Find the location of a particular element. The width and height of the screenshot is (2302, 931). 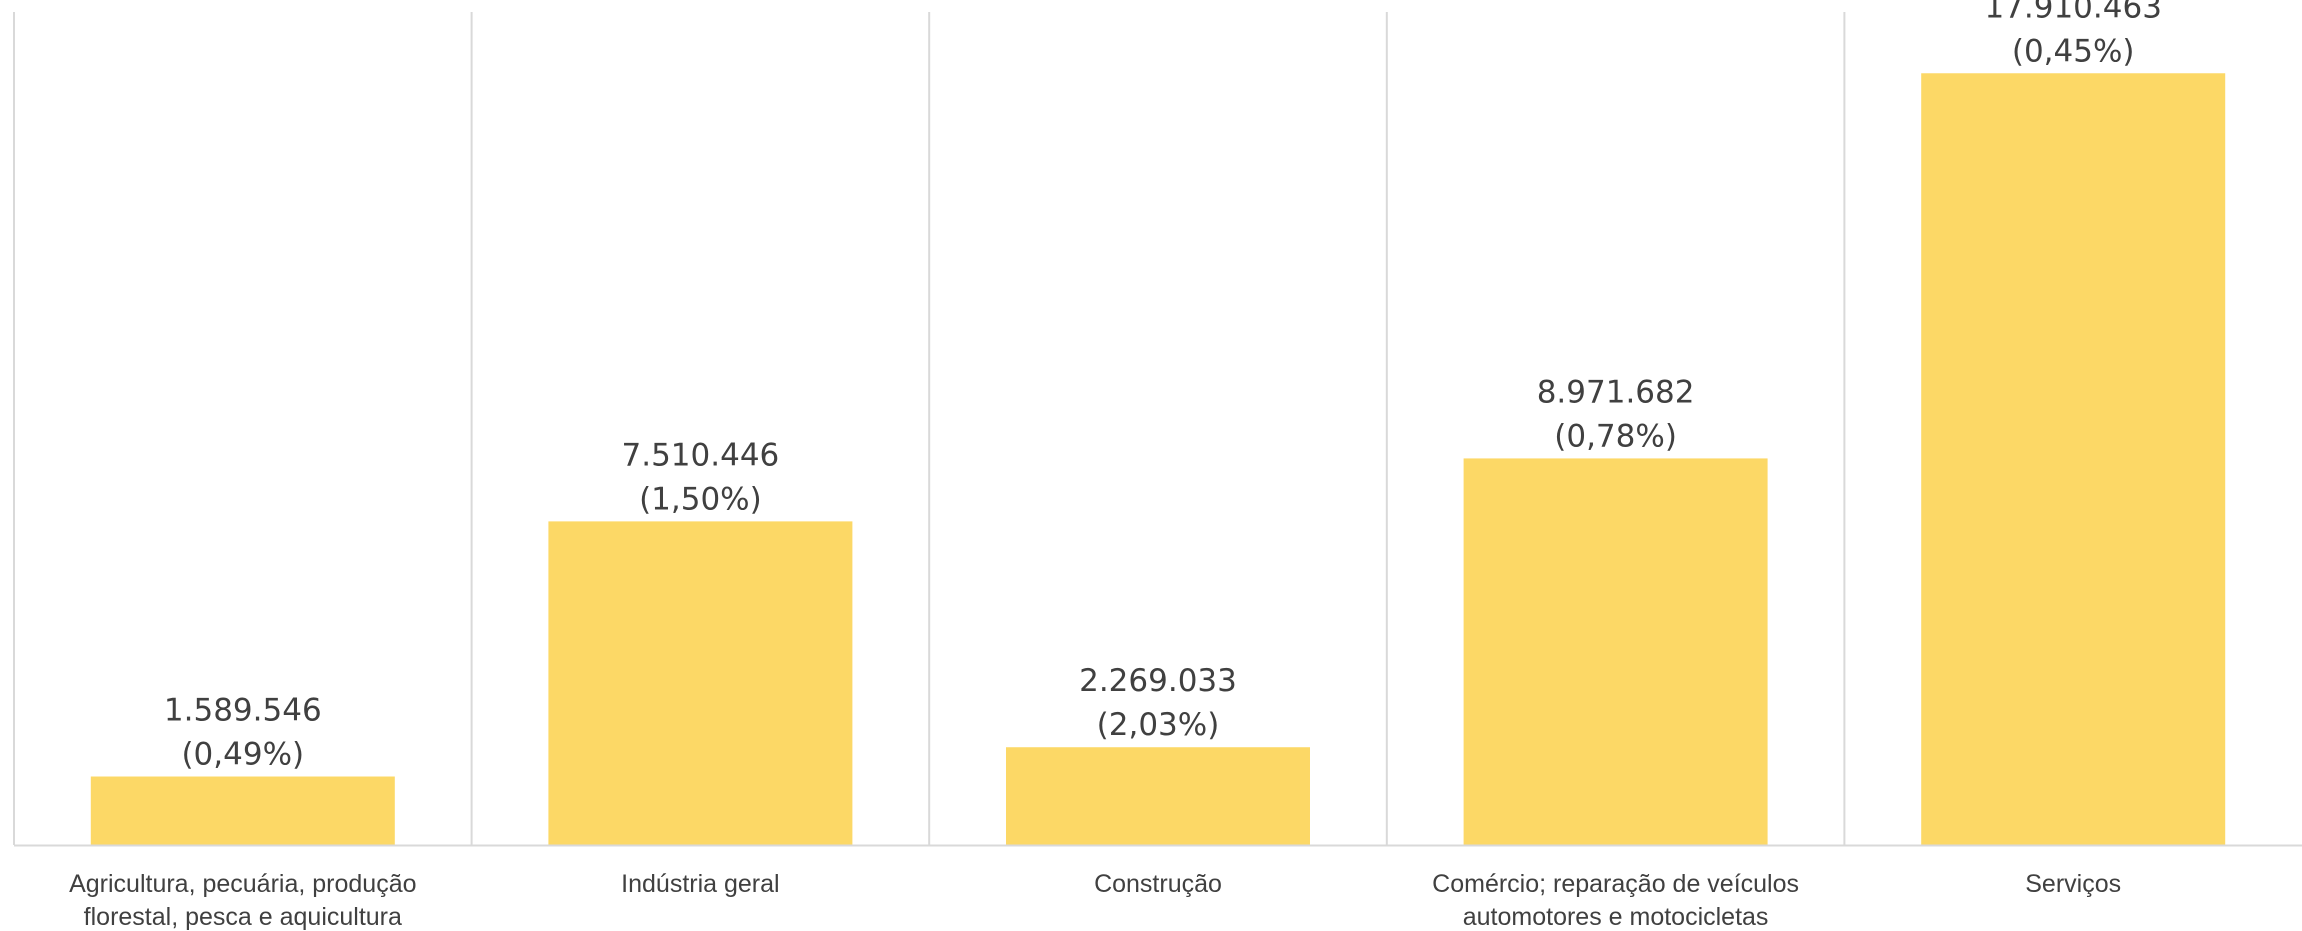

data-label-value: 17.910.463 is located at coordinates (2073, 12).